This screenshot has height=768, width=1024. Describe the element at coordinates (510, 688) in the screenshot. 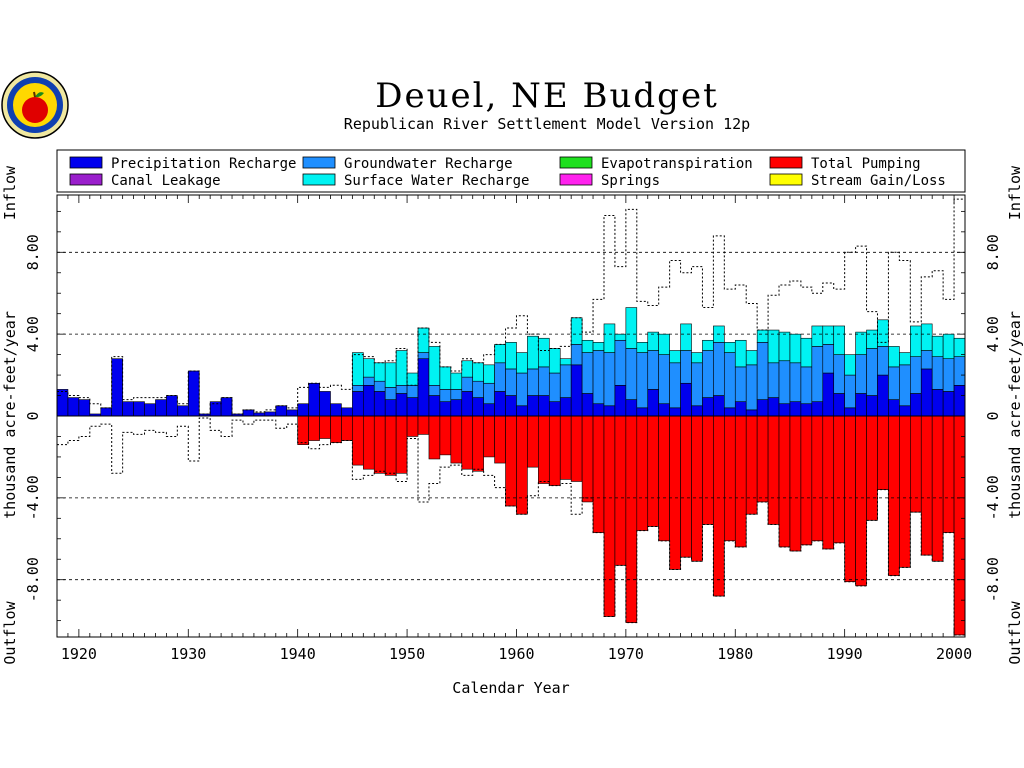

I see `x-axis-label: Calendar Year` at that location.